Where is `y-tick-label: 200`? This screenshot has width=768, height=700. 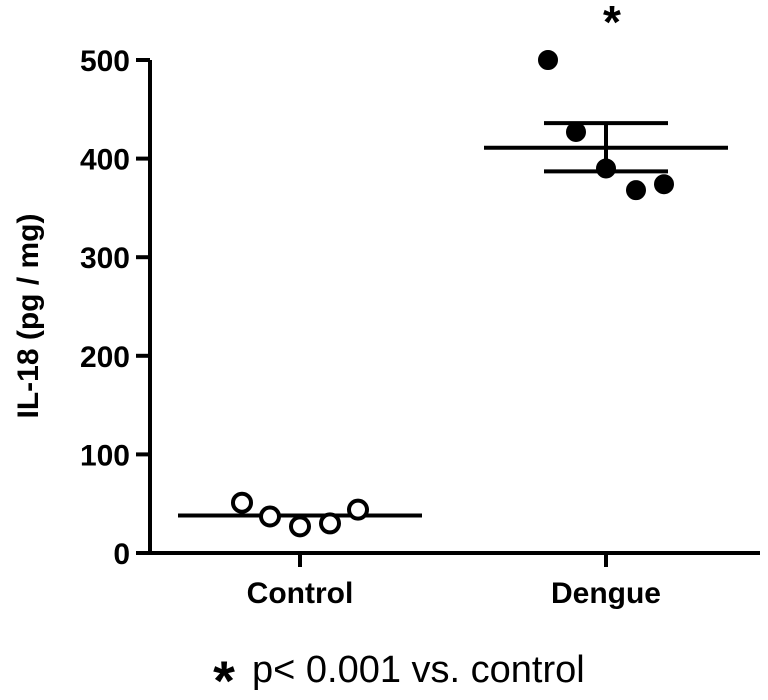 y-tick-label: 200 is located at coordinates (105, 357).